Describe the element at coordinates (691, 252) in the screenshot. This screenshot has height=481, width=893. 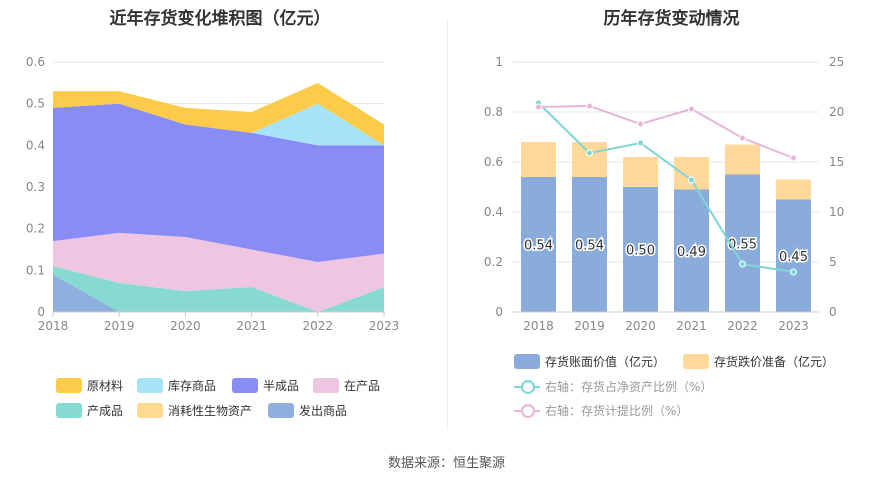
I see `bar-value-label: 0.49` at that location.